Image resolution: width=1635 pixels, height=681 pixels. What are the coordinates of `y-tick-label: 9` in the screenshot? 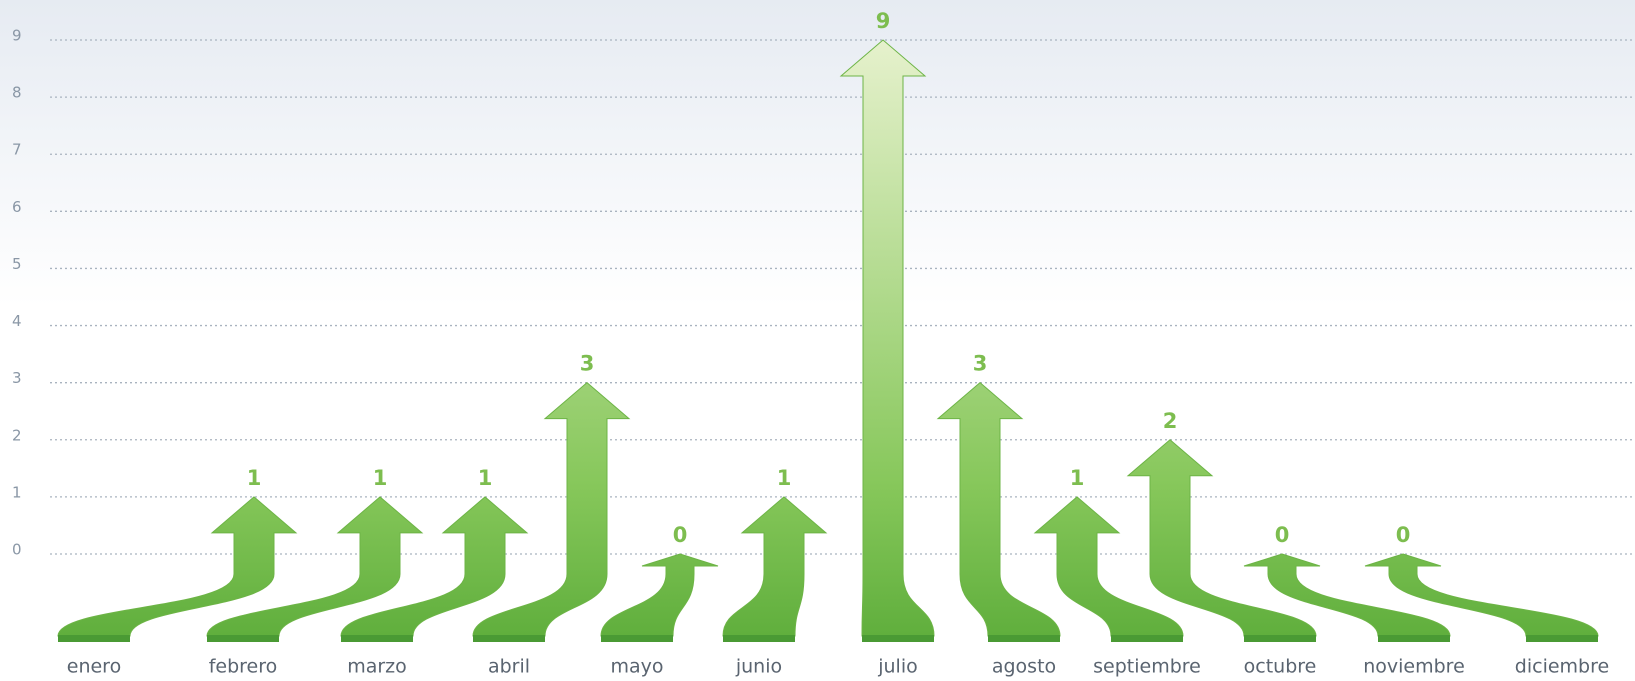 It's located at (17, 36).